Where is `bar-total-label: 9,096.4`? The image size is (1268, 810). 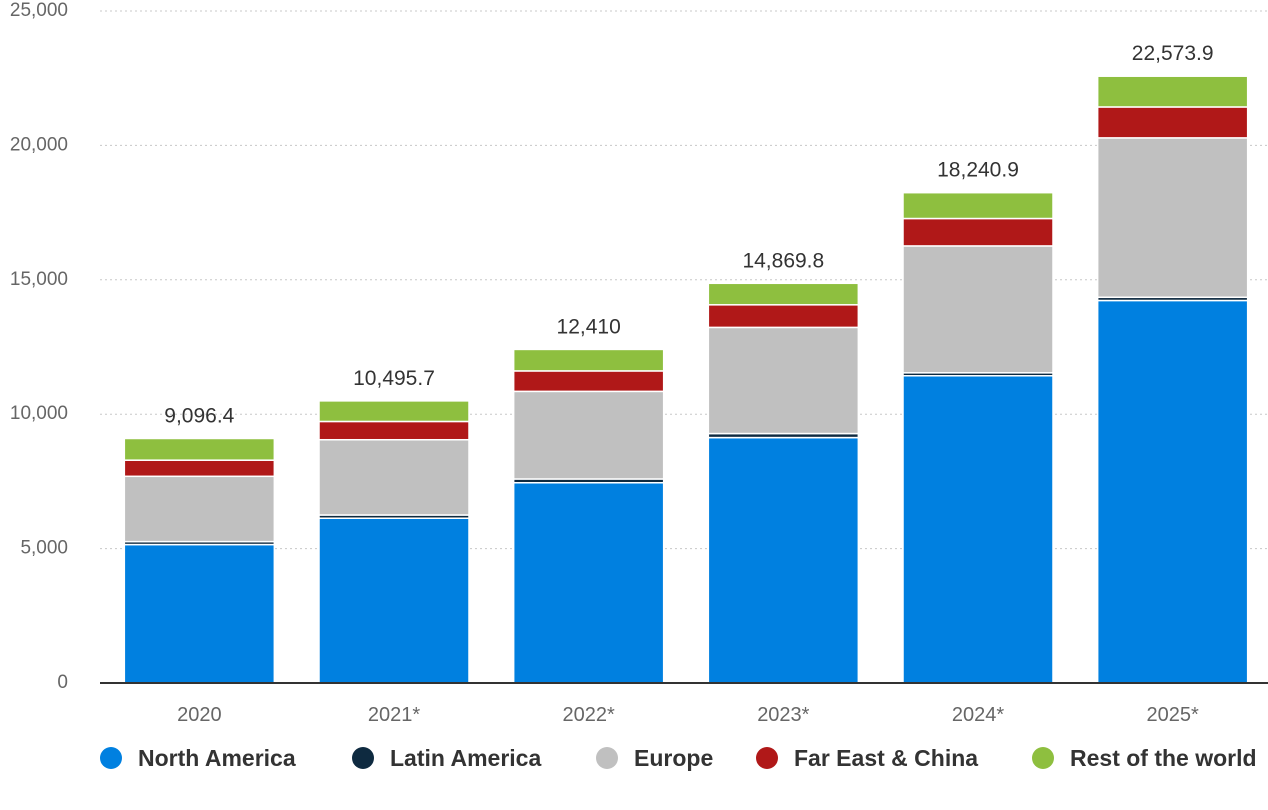 bar-total-label: 9,096.4 is located at coordinates (199, 415).